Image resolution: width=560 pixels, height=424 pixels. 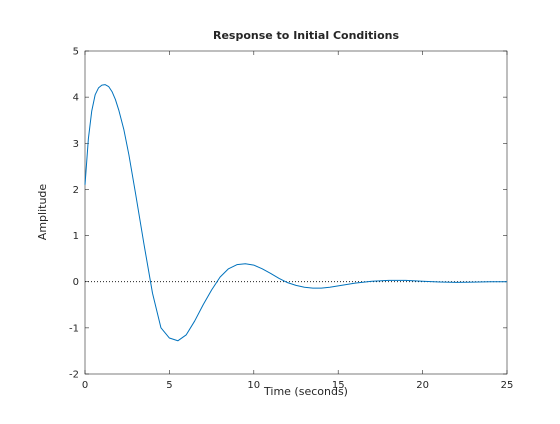 What do you see at coordinates (76, 236) in the screenshot?
I see `y-tick-label: 1` at bounding box center [76, 236].